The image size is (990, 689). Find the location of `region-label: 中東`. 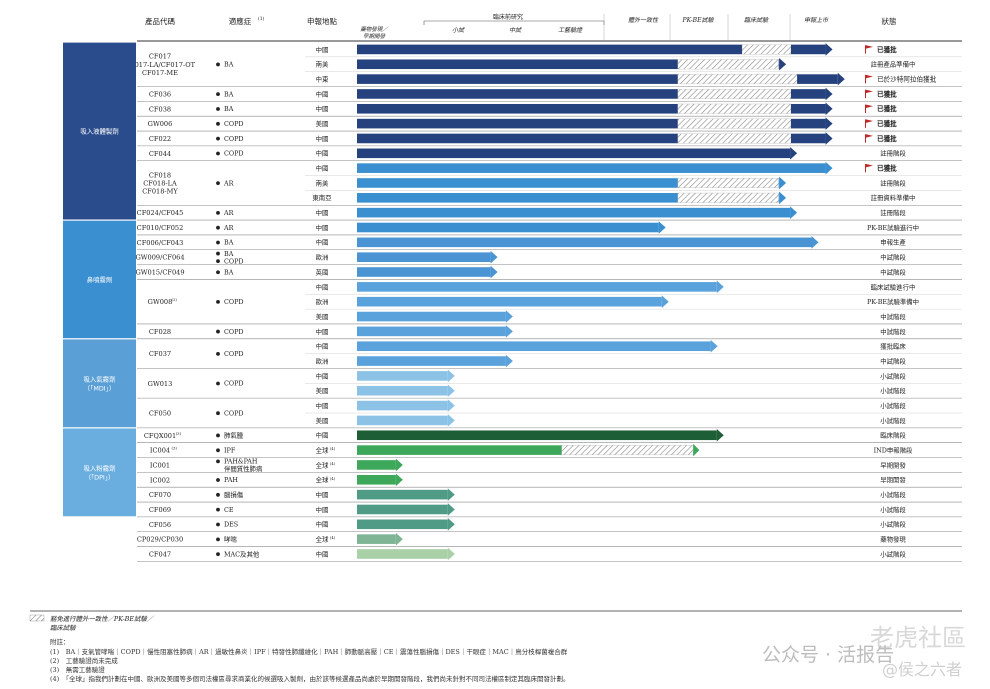

region-label: 中東 is located at coordinates (322, 79).